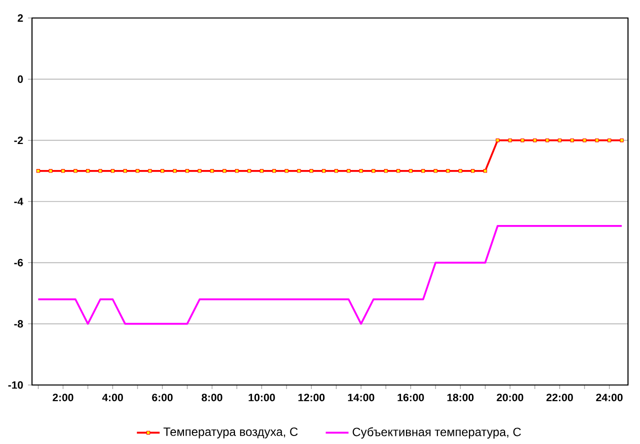  Describe the element at coordinates (436, 433) in the screenshot. I see `legend-label: Субъективная температура, С` at that location.